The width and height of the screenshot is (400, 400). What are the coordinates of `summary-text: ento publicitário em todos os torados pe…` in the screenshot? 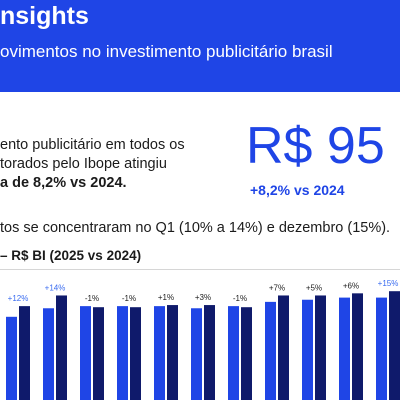 It's located at (118, 164).